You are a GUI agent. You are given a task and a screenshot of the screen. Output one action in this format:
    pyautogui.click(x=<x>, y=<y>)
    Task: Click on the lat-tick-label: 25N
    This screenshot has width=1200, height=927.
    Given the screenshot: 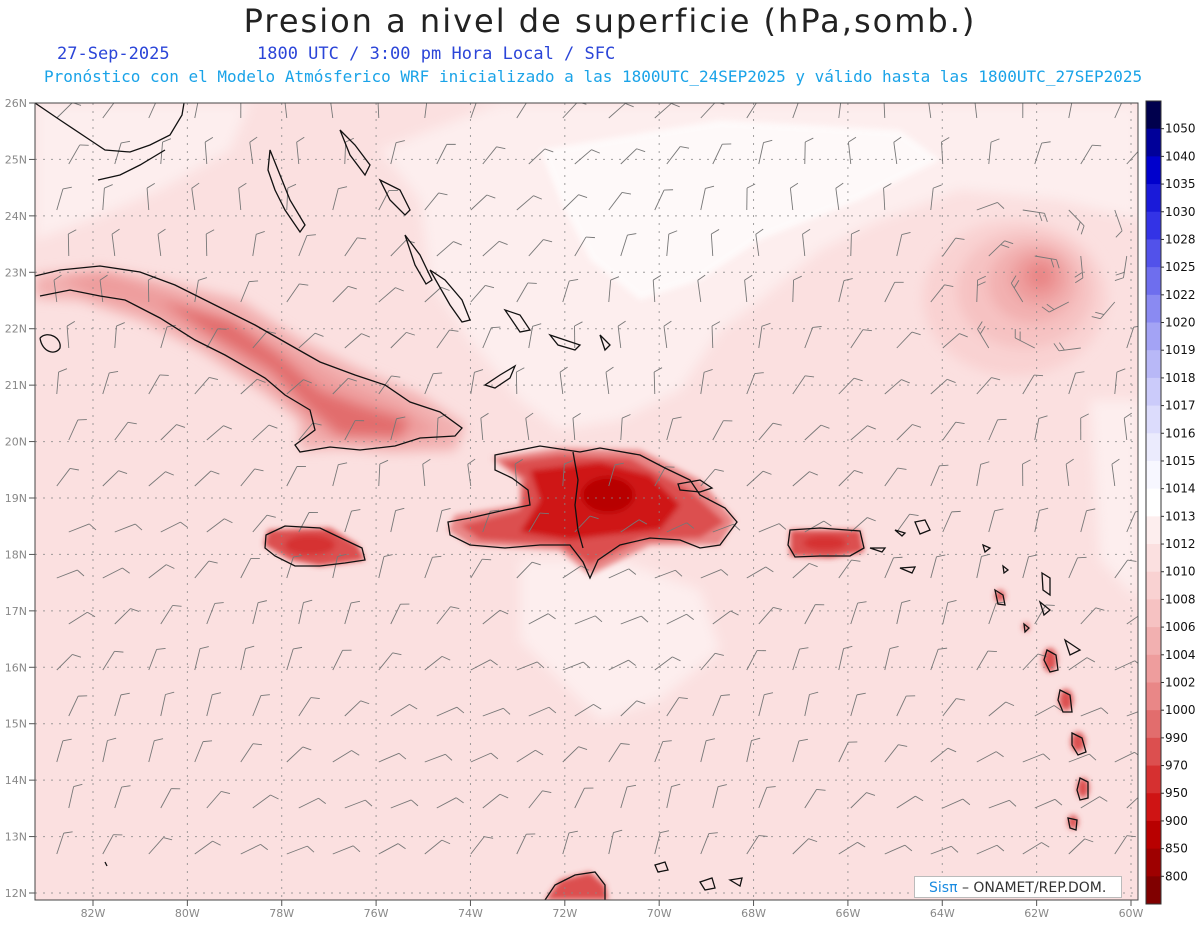 What is the action you would take?
    pyautogui.click(x=16, y=159)
    